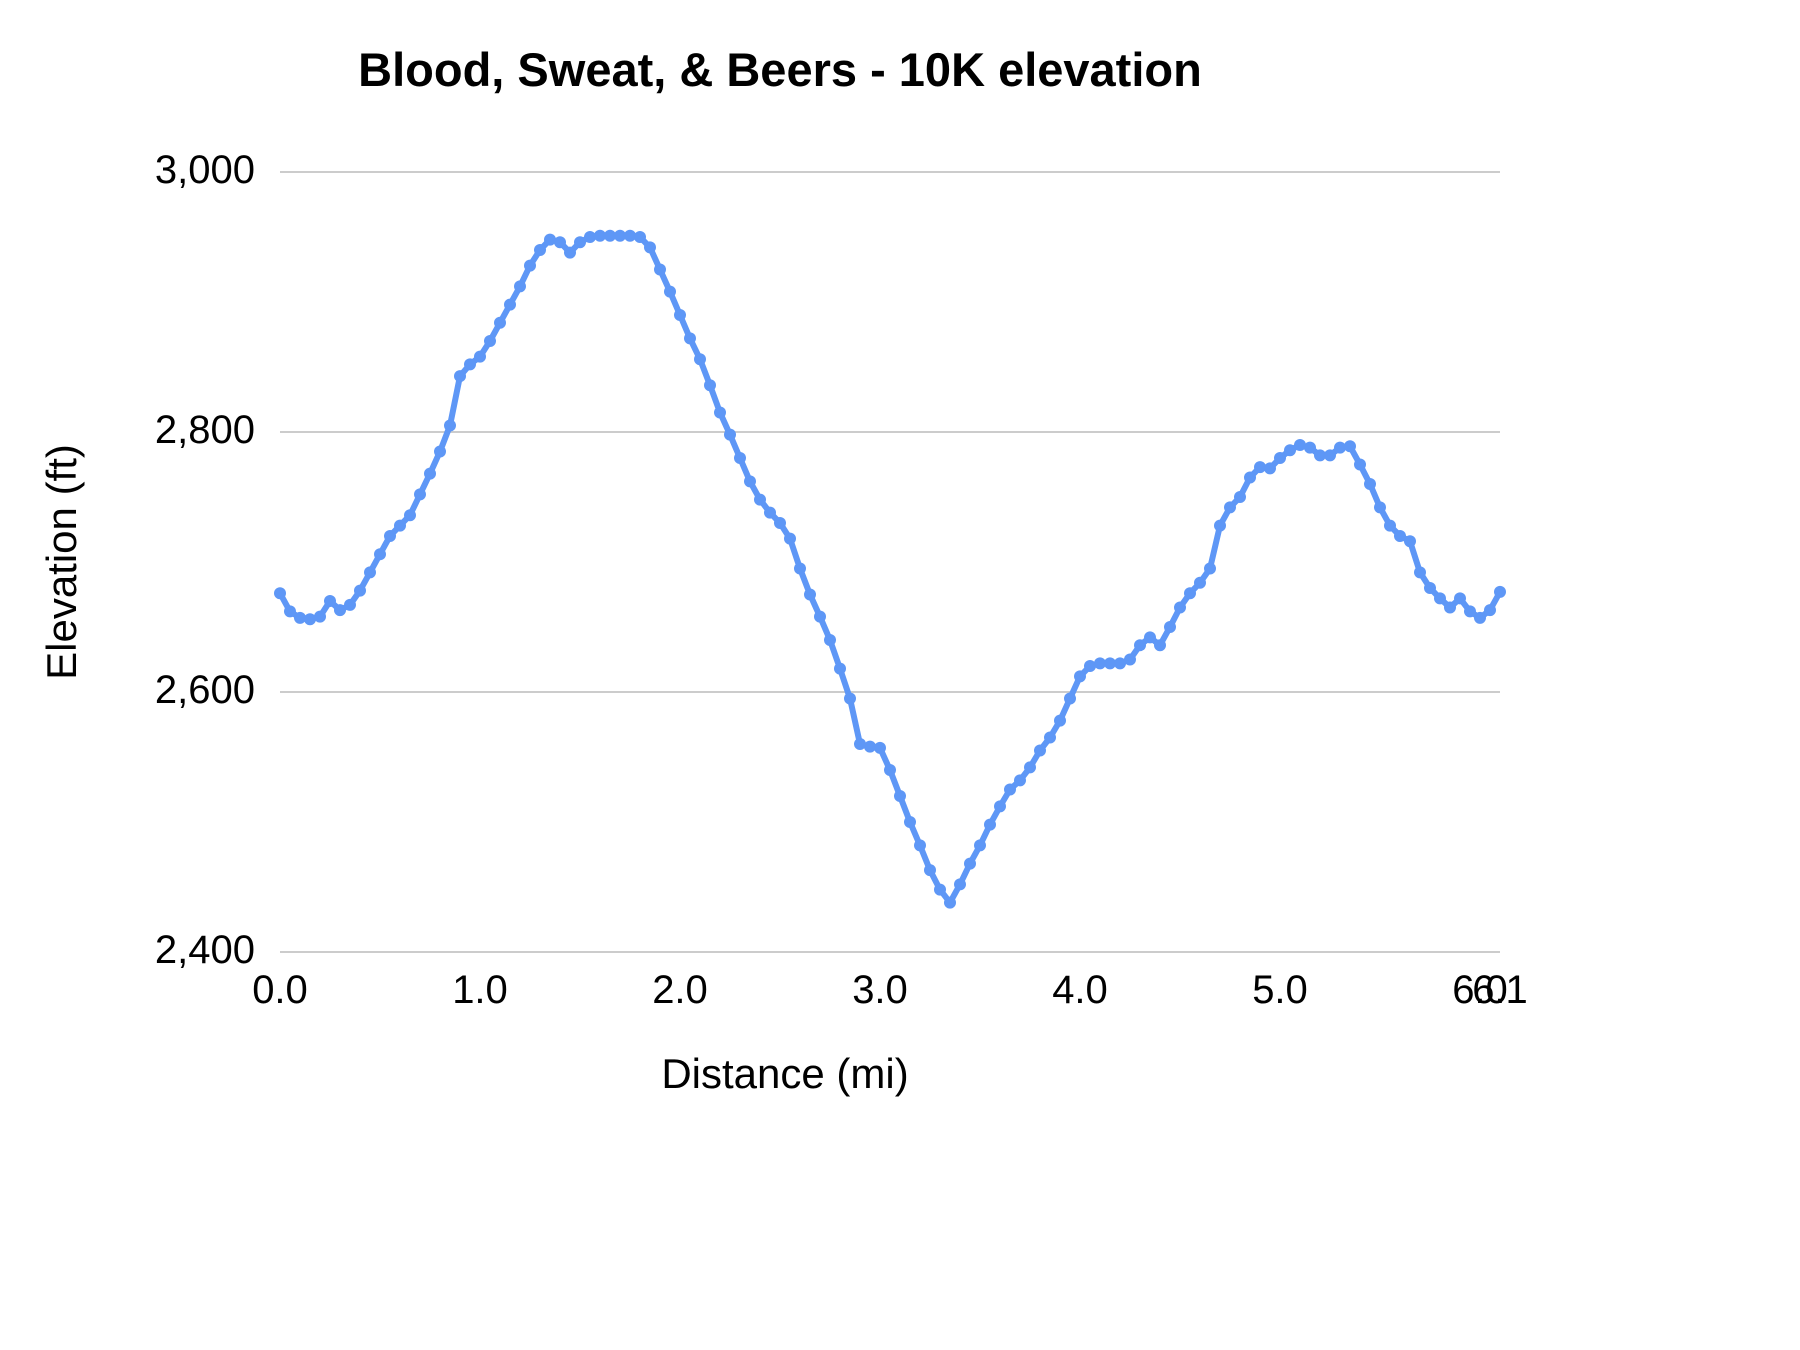 This screenshot has width=1800, height=1350. Describe the element at coordinates (1480, 990) in the screenshot. I see `x-tick-label: 6.0` at that location.